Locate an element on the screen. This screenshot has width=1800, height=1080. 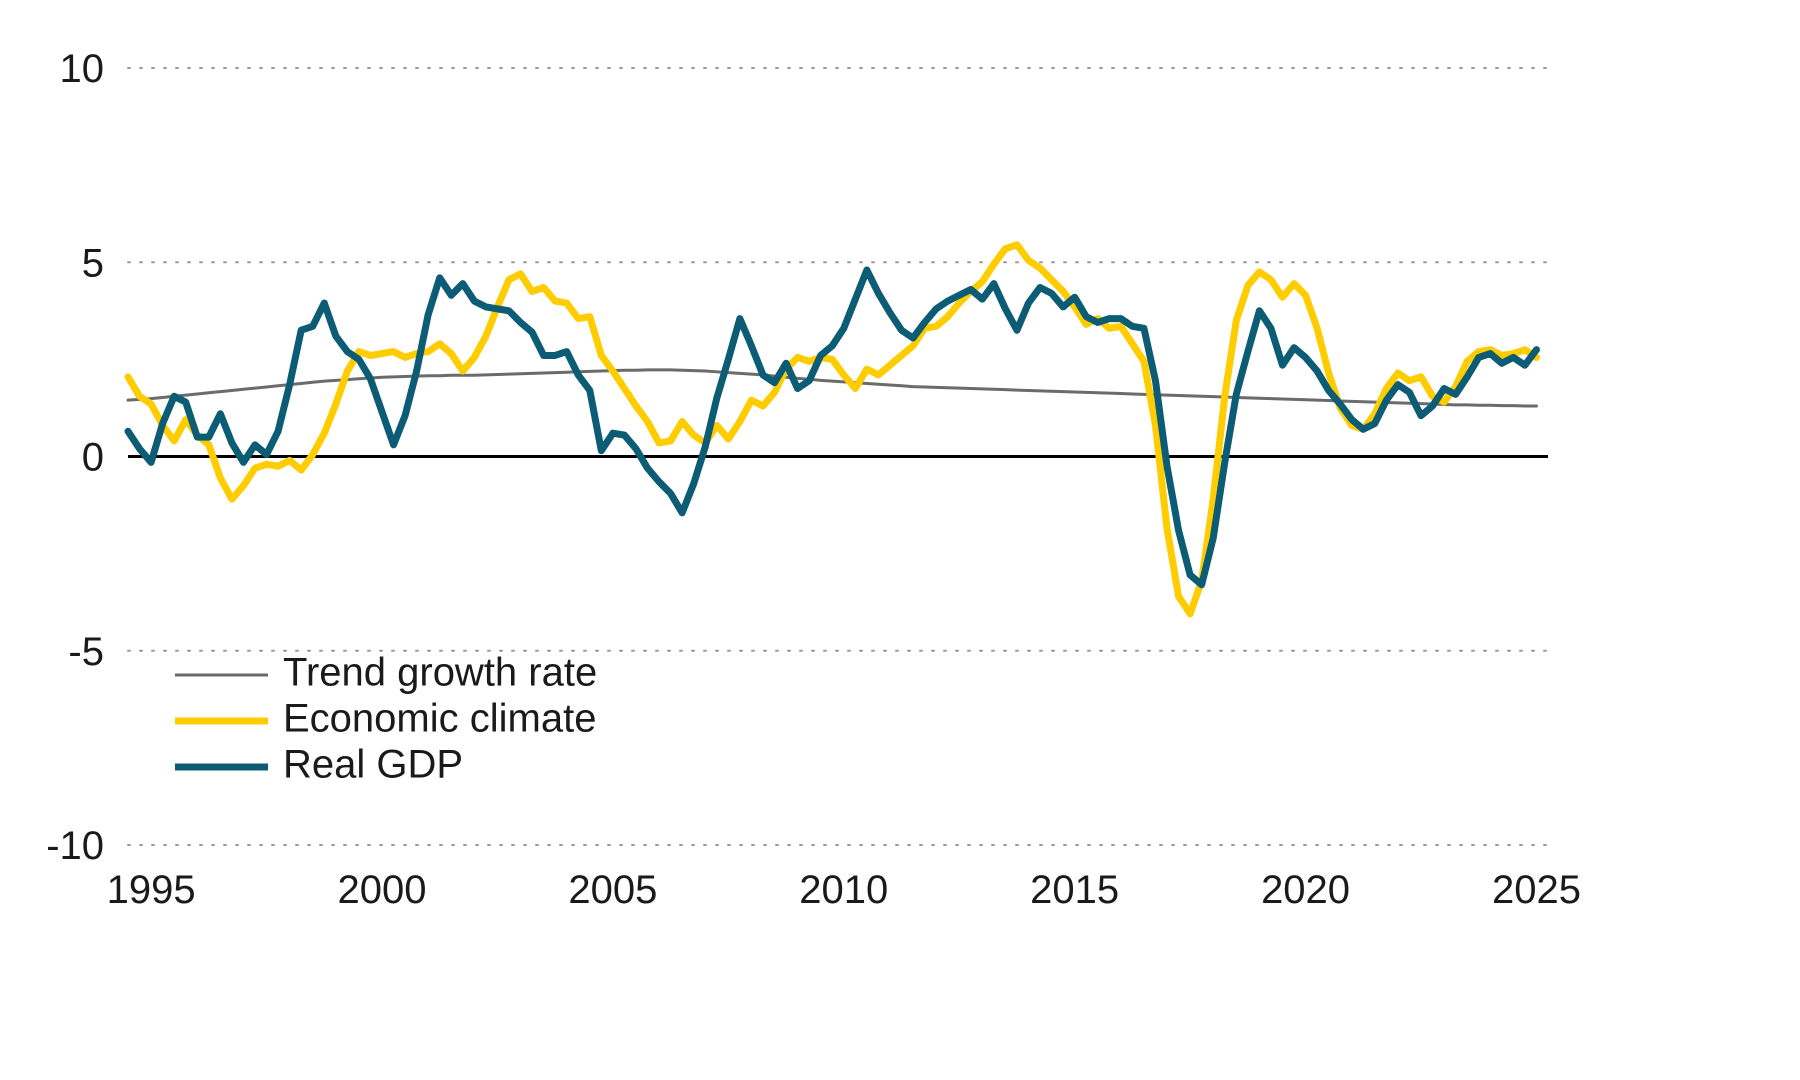
legend-label-real-gdp: Real GDP is located at coordinates (373, 765).